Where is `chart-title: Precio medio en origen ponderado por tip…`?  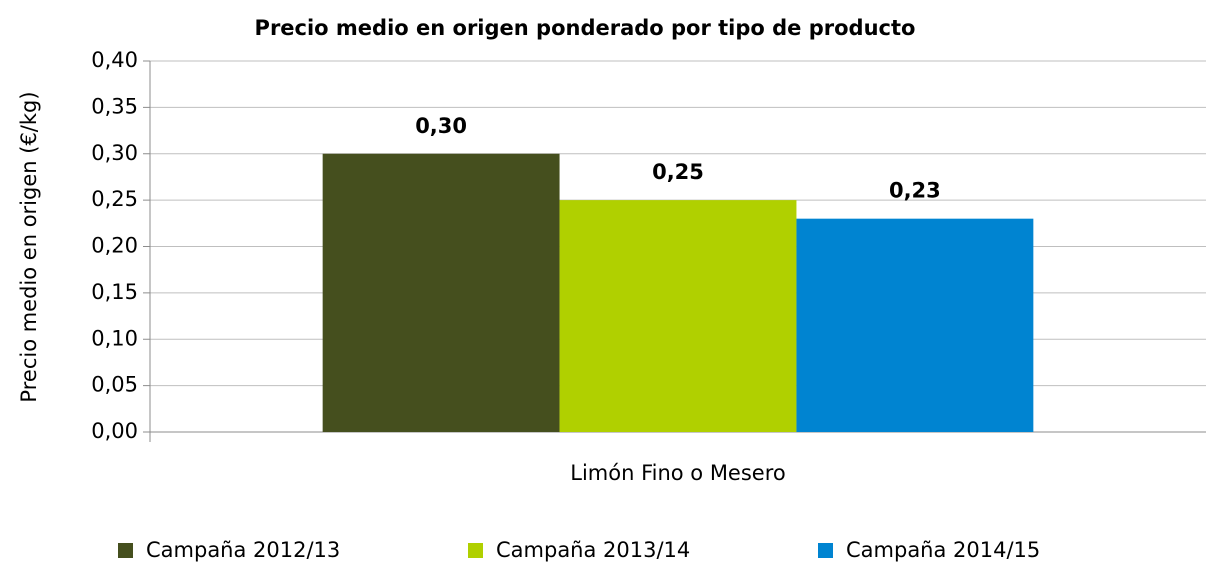
chart-title: Precio medio en origen ponderado por tip… is located at coordinates (585, 28).